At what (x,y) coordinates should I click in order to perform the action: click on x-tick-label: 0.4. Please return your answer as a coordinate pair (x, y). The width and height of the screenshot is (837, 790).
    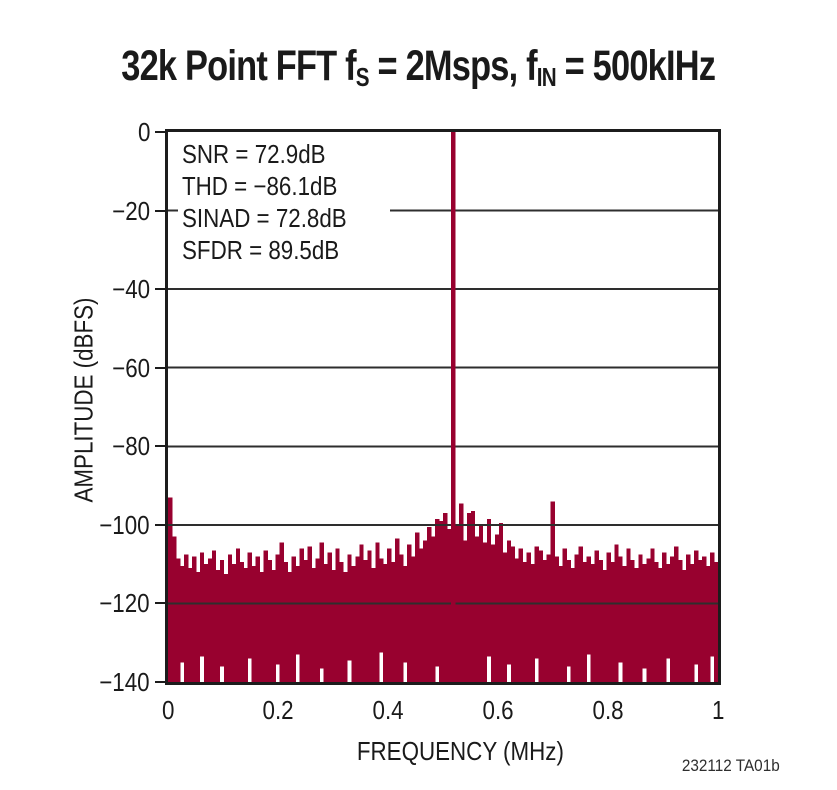
    Looking at the image, I should click on (388, 710).